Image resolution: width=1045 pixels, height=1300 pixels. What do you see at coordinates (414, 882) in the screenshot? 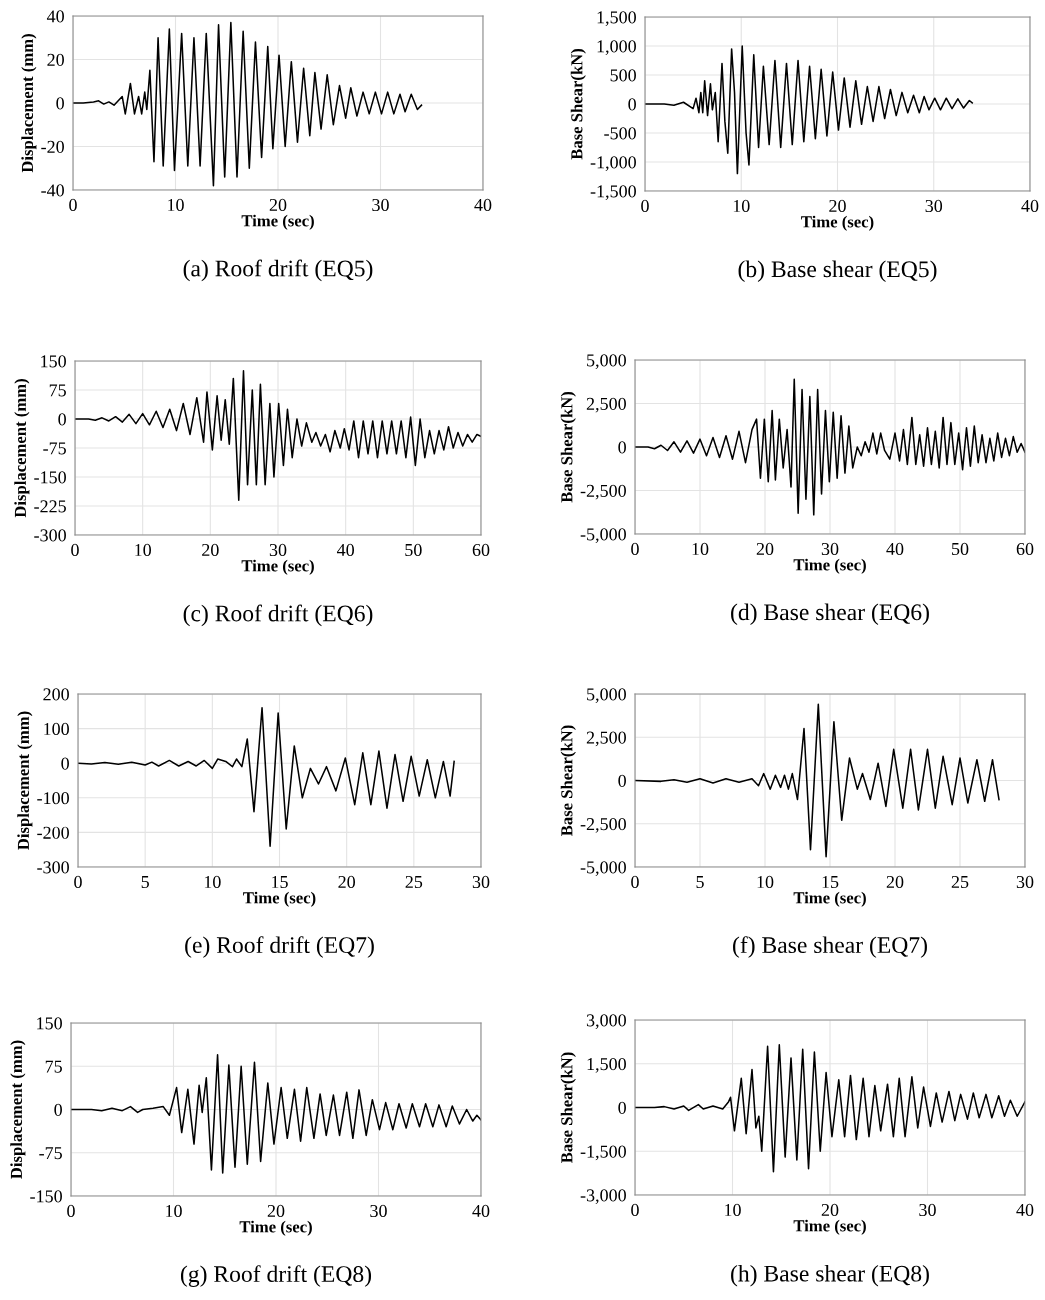
I see `x-tick-label: 25` at bounding box center [414, 882].